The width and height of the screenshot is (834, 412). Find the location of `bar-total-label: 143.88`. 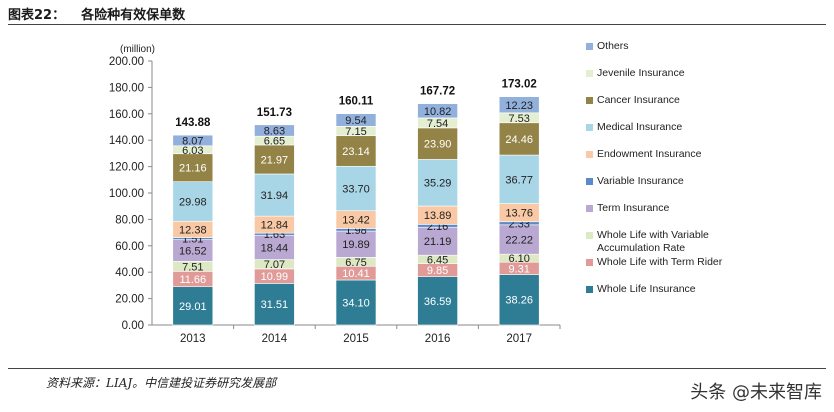

bar-total-label: 143.88 is located at coordinates (193, 123).